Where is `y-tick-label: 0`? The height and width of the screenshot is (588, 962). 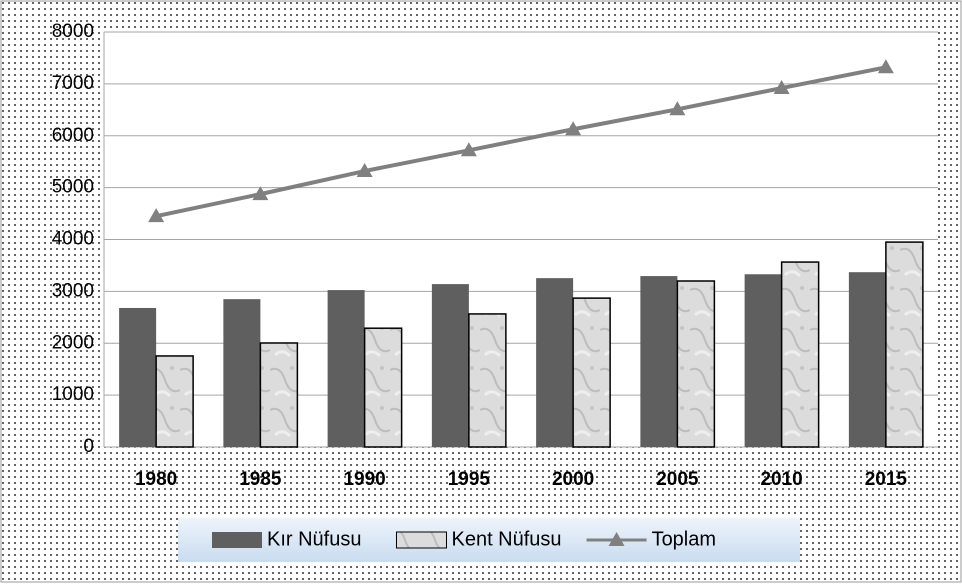 y-tick-label: 0 is located at coordinates (88, 446).